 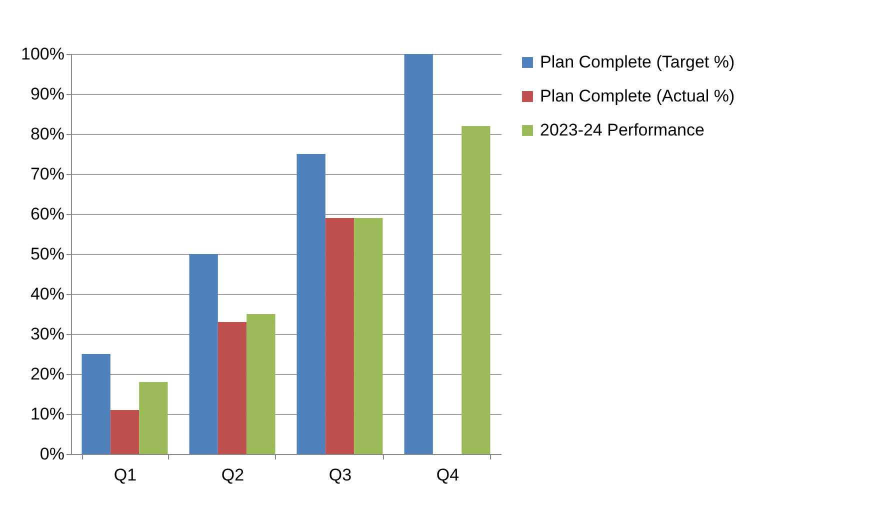 I want to click on y-tick-label: 100%, so click(x=42, y=54).